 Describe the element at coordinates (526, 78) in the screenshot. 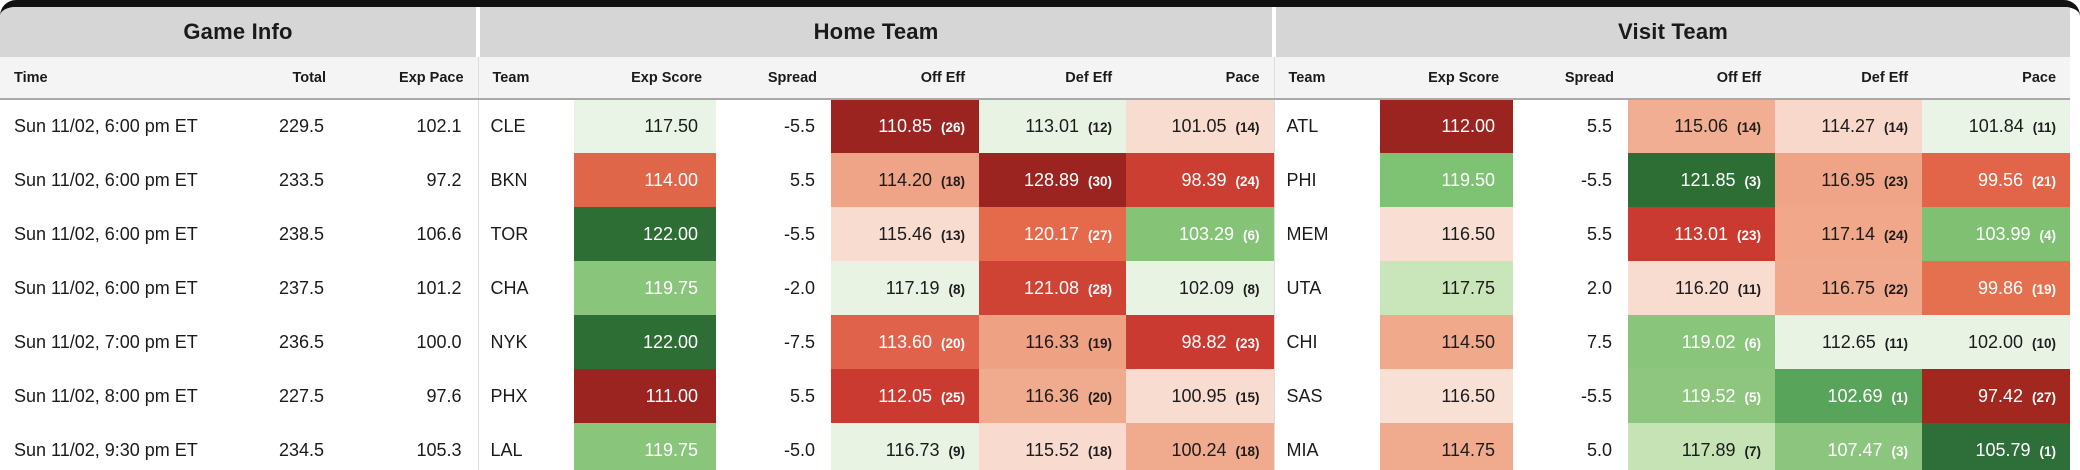

I see `col-header-home-team: Team` at that location.